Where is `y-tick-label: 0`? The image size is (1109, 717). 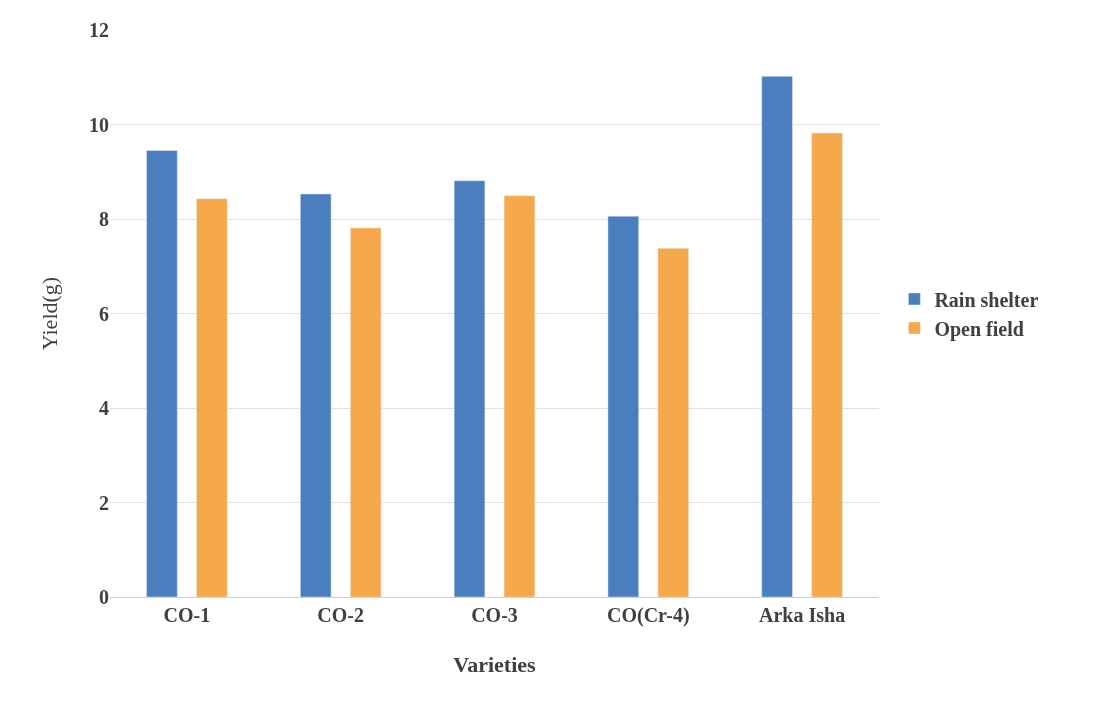
y-tick-label: 0 is located at coordinates (104, 597).